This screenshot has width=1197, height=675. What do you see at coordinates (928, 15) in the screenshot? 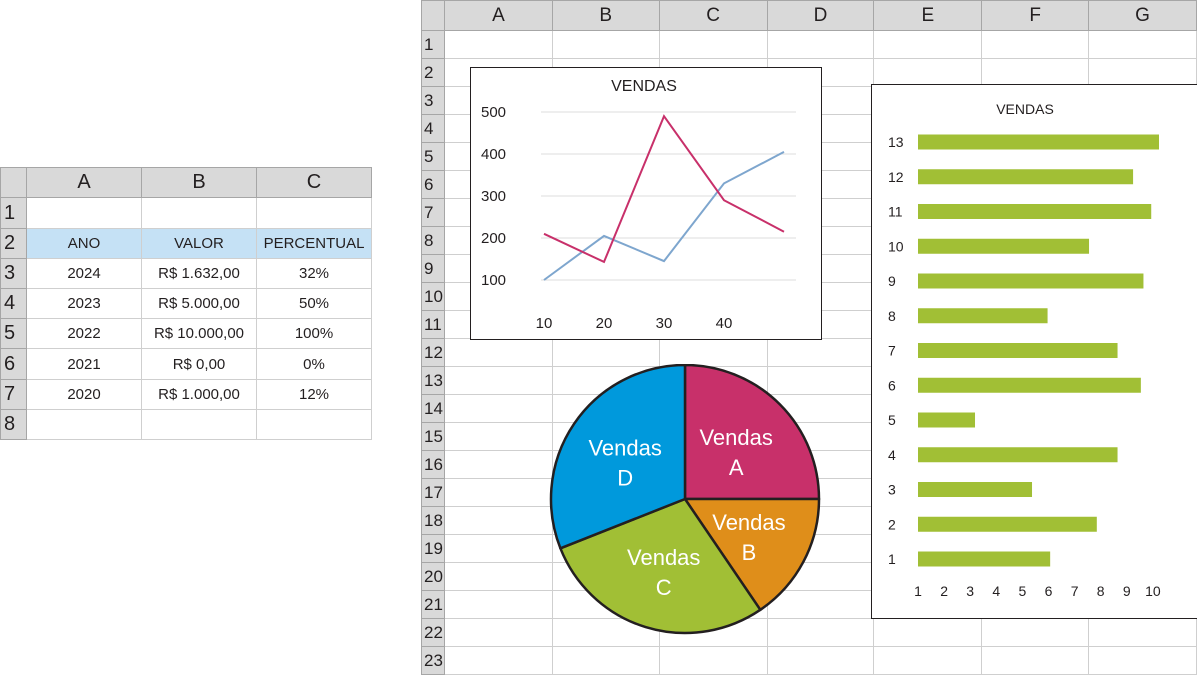
I see `column-header: E` at bounding box center [928, 15].